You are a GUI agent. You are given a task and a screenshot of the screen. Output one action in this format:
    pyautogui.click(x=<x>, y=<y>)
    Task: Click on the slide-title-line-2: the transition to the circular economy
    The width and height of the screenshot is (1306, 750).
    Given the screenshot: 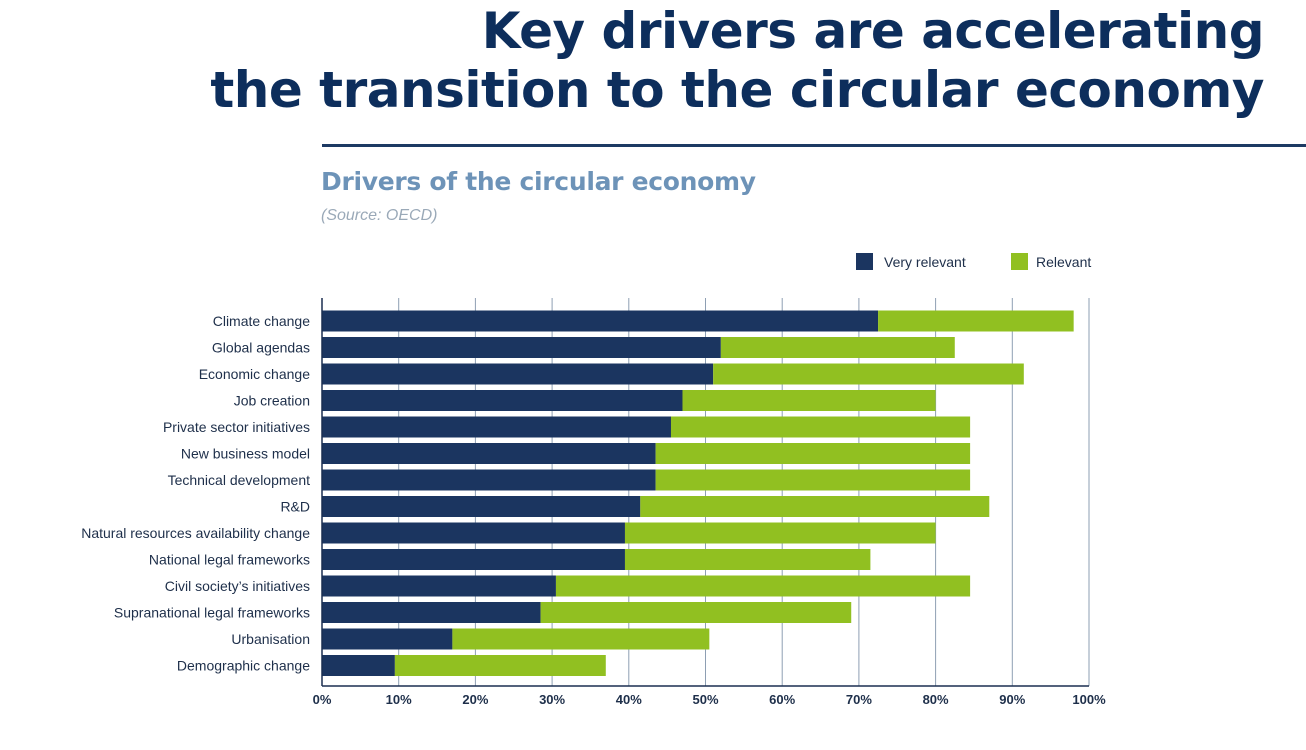 What is the action you would take?
    pyautogui.click(x=737, y=90)
    